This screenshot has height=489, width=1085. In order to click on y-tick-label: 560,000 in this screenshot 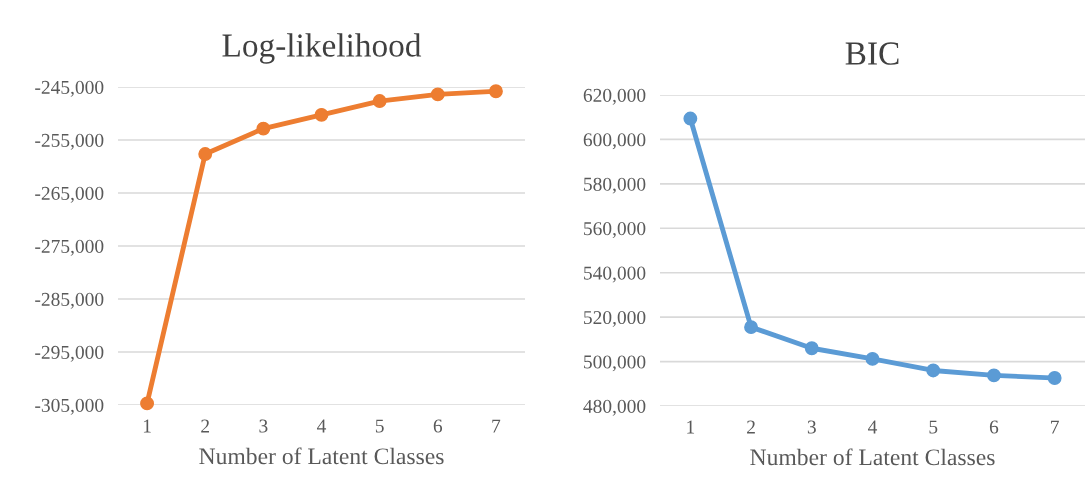, I will do `click(615, 230)`.